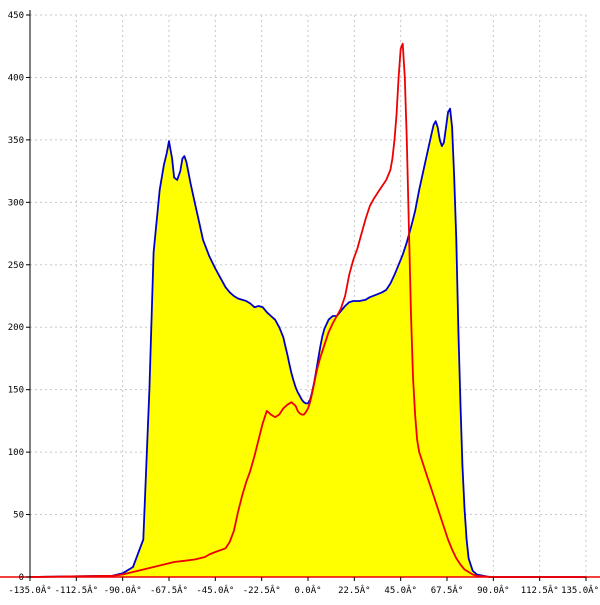  What do you see at coordinates (169, 590) in the screenshot?
I see `x-tick-label: -67.5Â°` at bounding box center [169, 590].